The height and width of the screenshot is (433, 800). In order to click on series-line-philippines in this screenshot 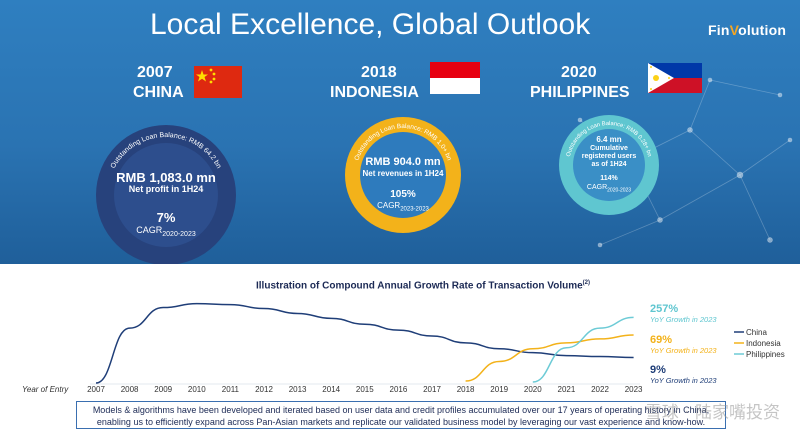, I will do `click(583, 349)`.